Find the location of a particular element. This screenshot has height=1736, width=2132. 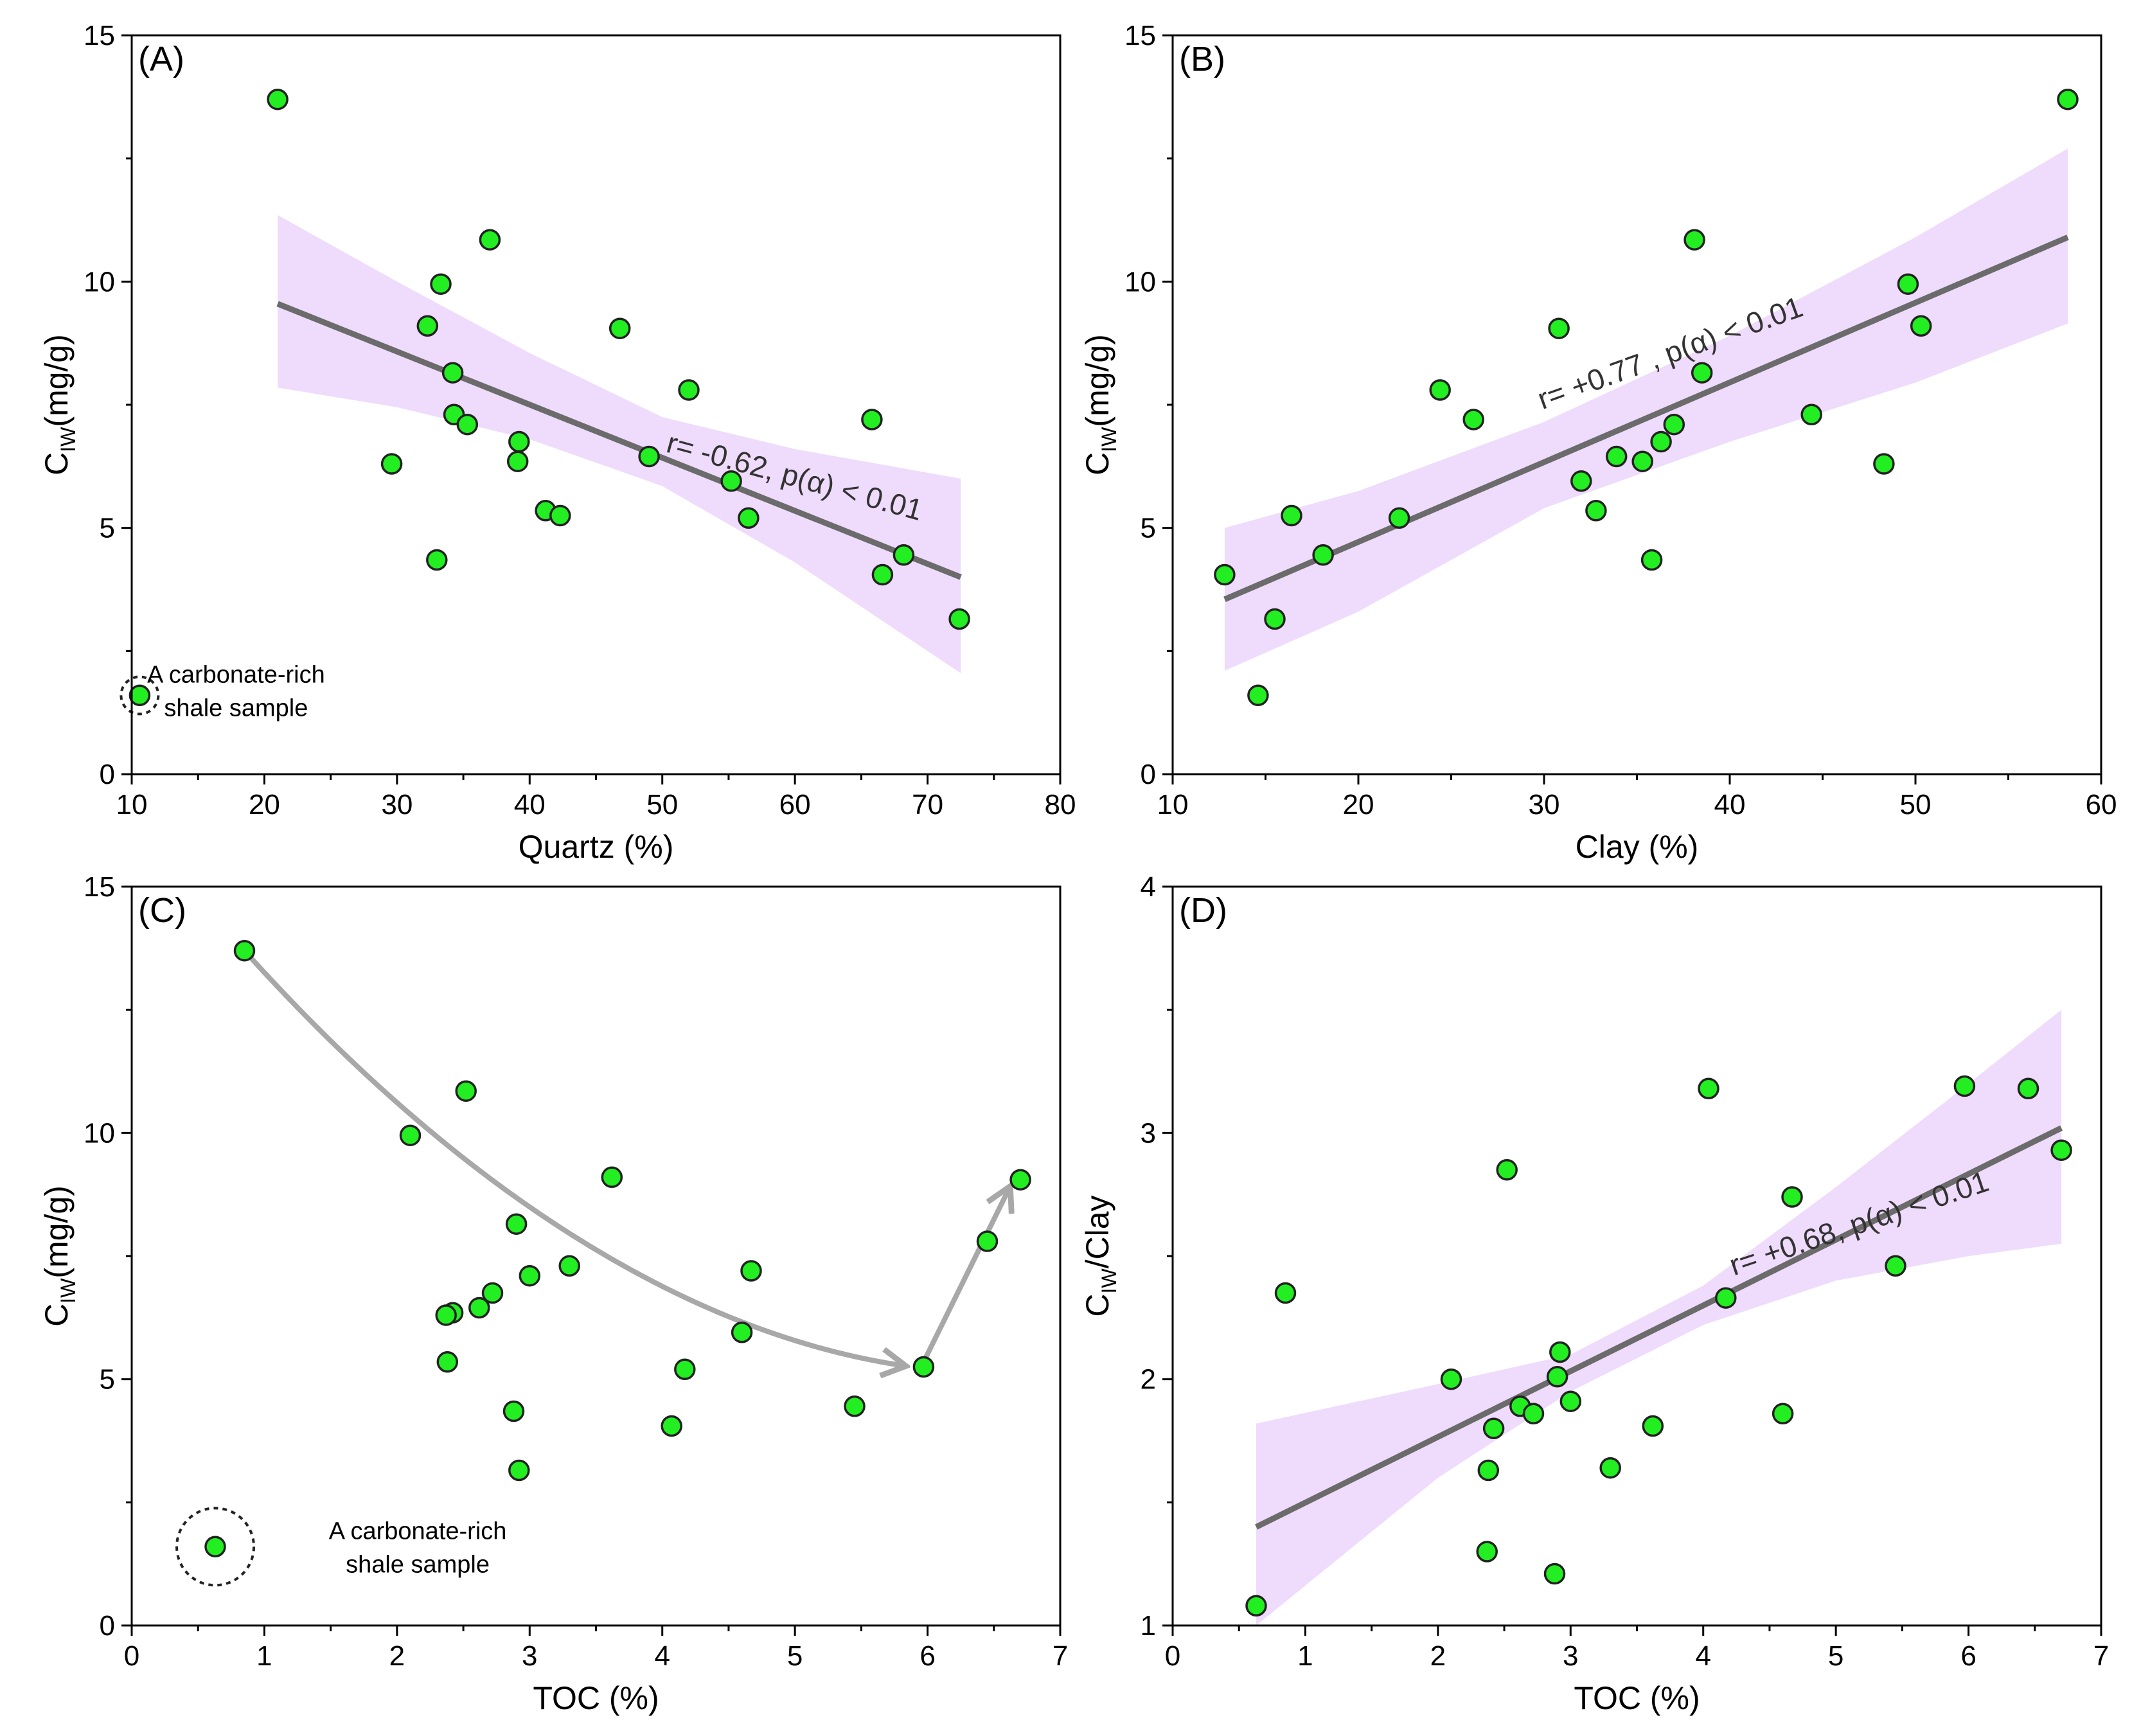

x-tick-label: 4 is located at coordinates (1702, 1656).